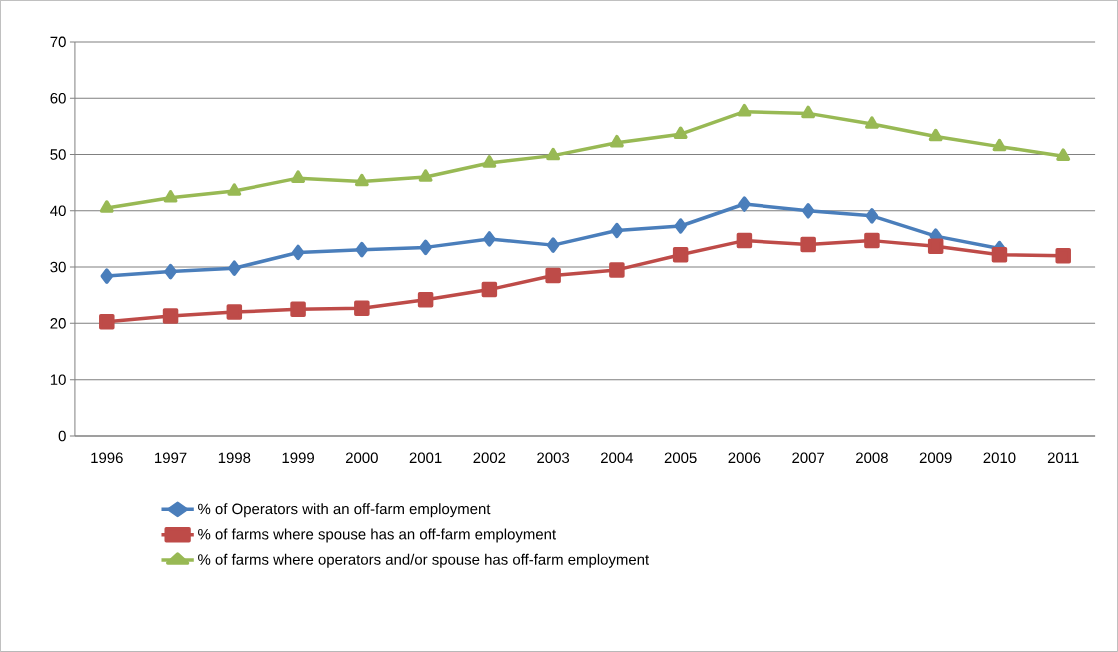 This screenshot has height=652, width=1118. I want to click on x-tick-label: 2001, so click(425, 458).